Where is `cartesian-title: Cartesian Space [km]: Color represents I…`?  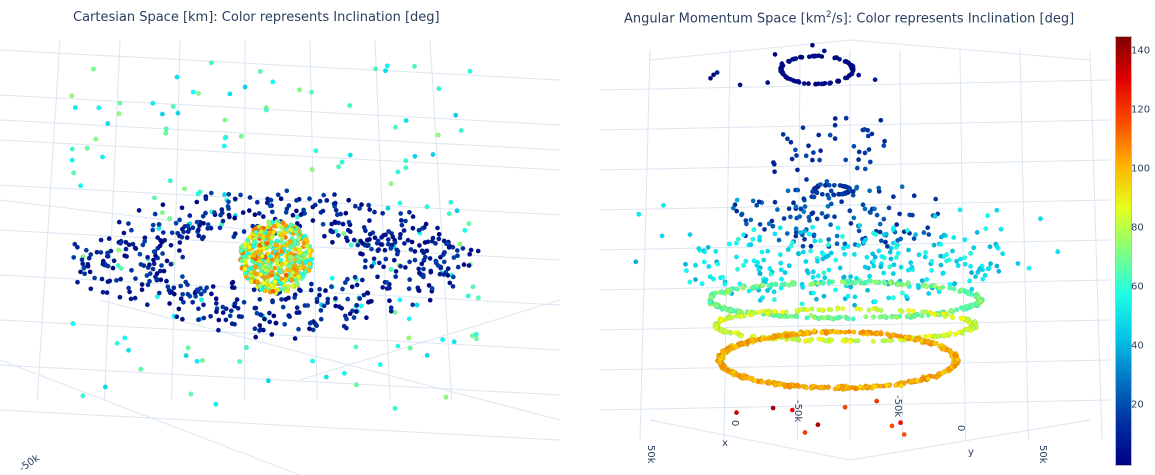
cartesian-title: Cartesian Space [km]: Color represents I… is located at coordinates (256, 17).